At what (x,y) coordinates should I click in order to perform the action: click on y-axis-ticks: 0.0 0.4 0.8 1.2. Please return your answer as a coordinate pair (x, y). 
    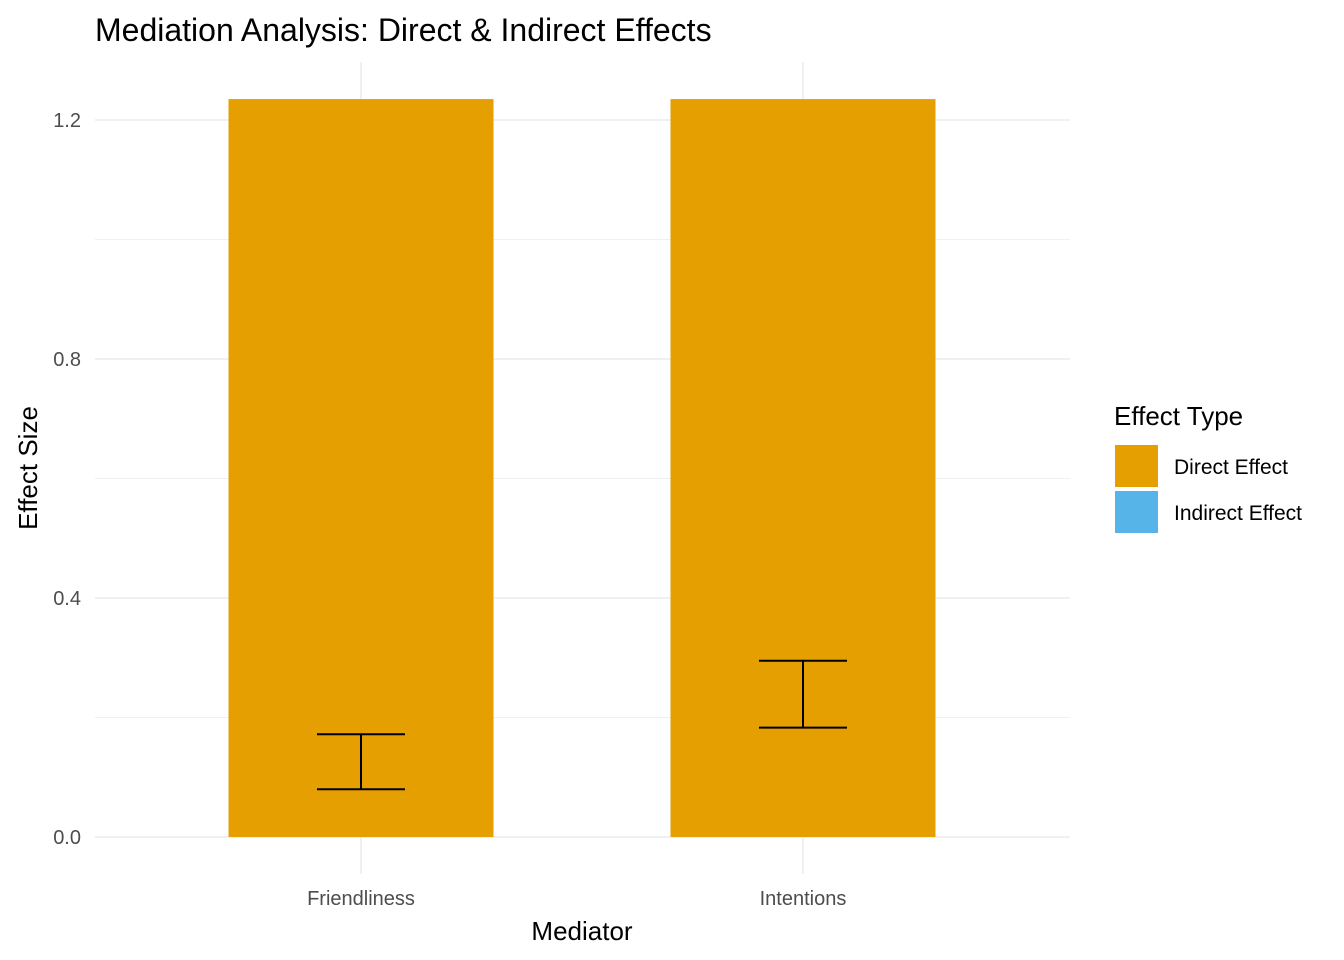
    Looking at the image, I should click on (67, 479).